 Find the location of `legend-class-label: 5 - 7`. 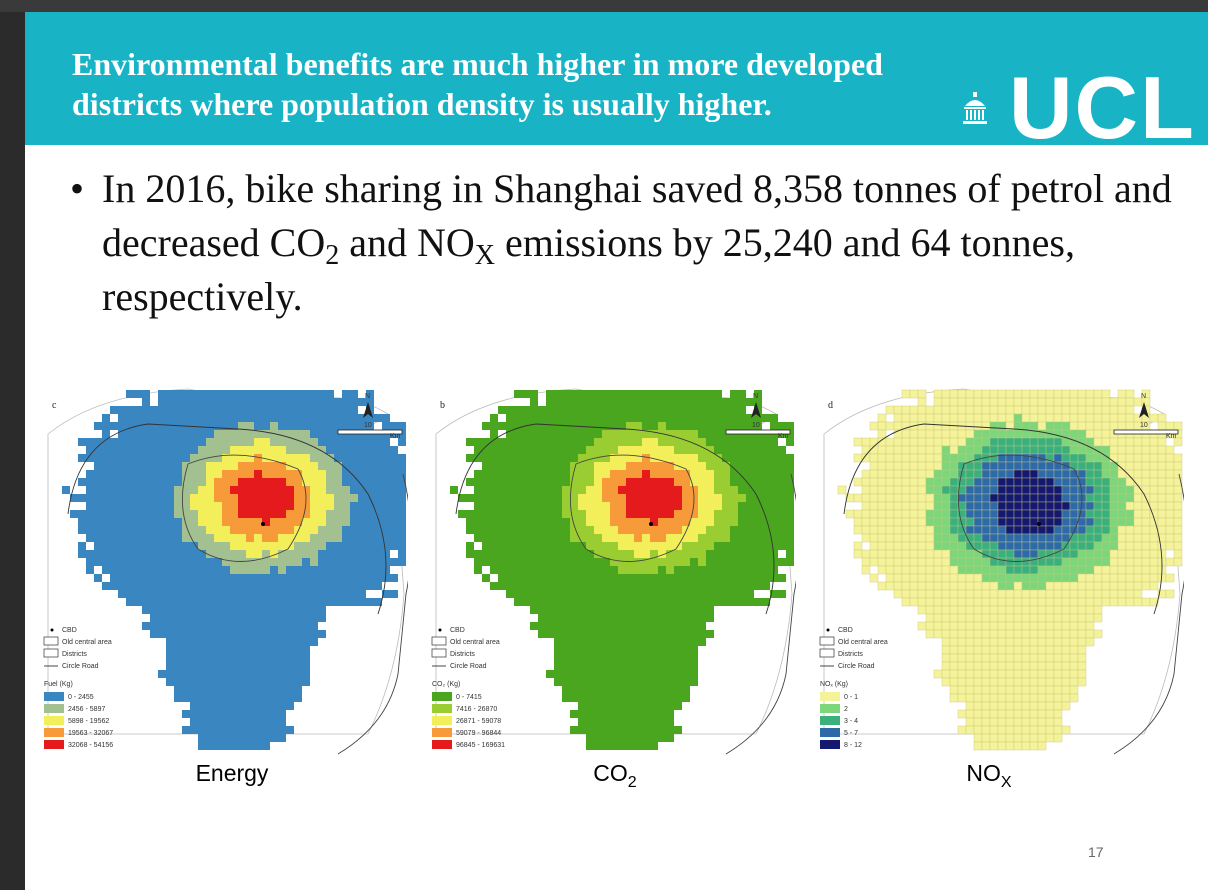

legend-class-label: 5 - 7 is located at coordinates (851, 733).